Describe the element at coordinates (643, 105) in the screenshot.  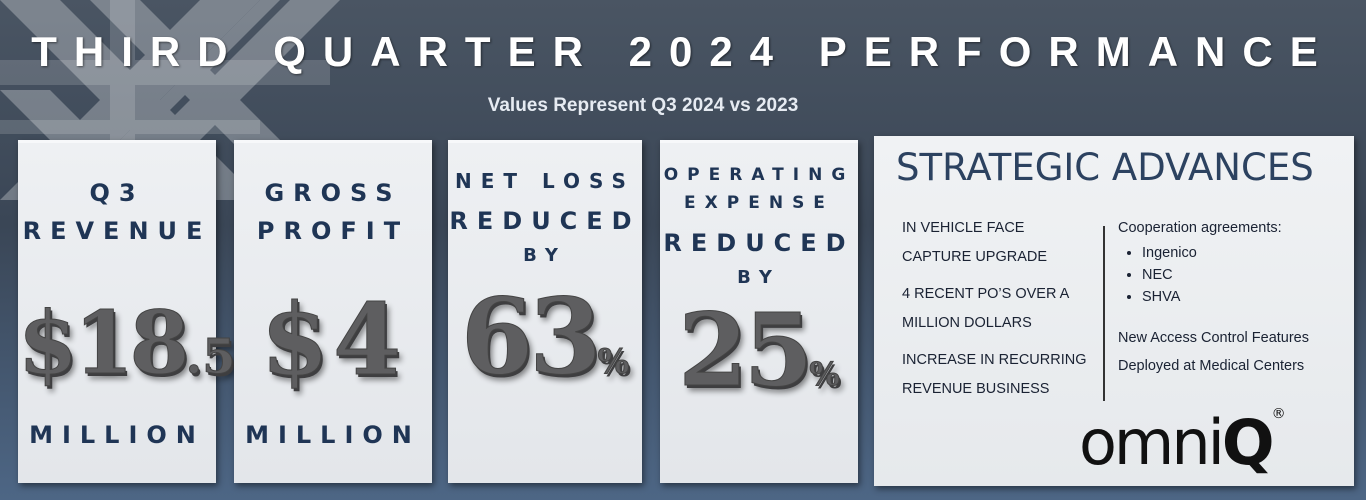
I see `page-subtitle: Values Represent Q3 2024 vs 2023` at that location.